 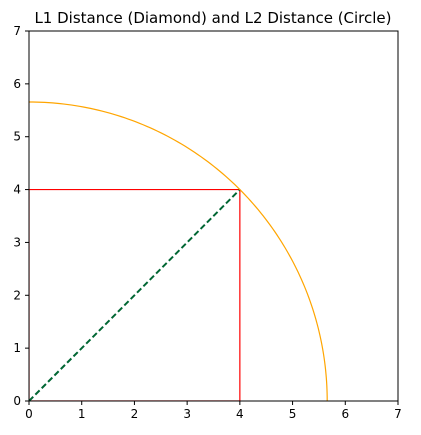 What do you see at coordinates (17, 348) in the screenshot?
I see `y-tick-label: 1` at bounding box center [17, 348].